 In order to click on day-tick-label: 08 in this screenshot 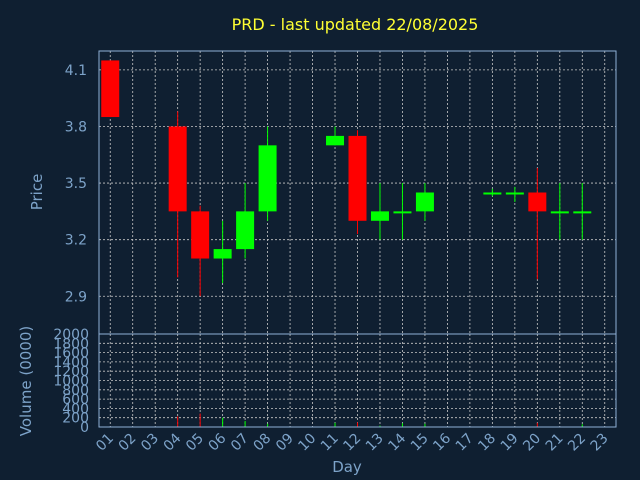, I will do `click(262, 443)`.